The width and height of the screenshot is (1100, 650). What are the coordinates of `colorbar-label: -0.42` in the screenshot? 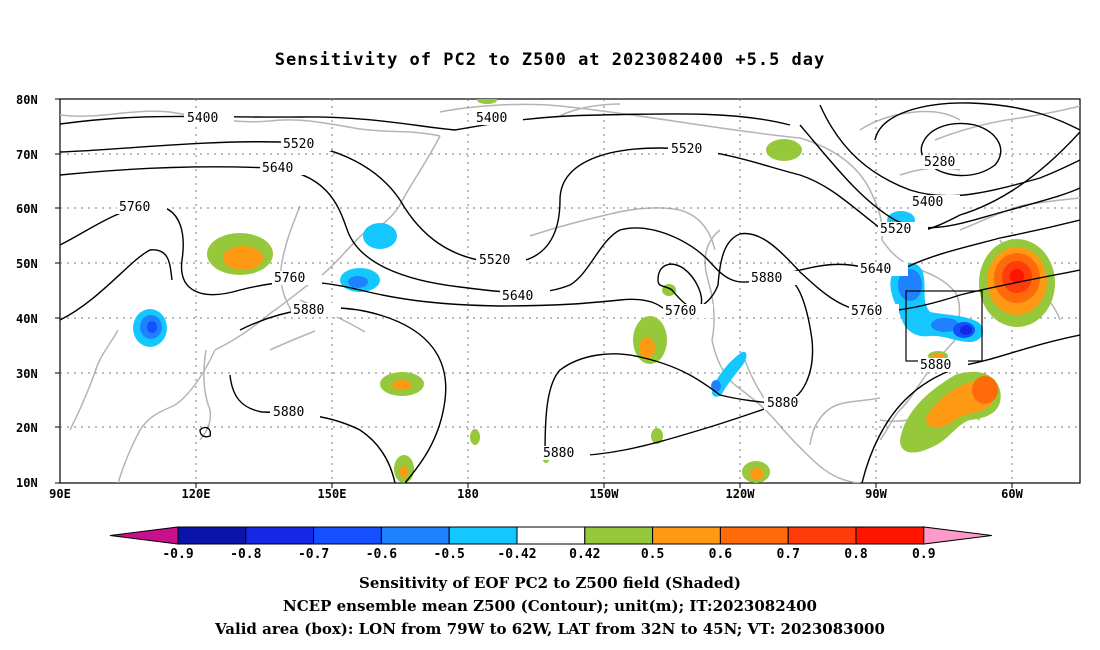 It's located at (516, 554).